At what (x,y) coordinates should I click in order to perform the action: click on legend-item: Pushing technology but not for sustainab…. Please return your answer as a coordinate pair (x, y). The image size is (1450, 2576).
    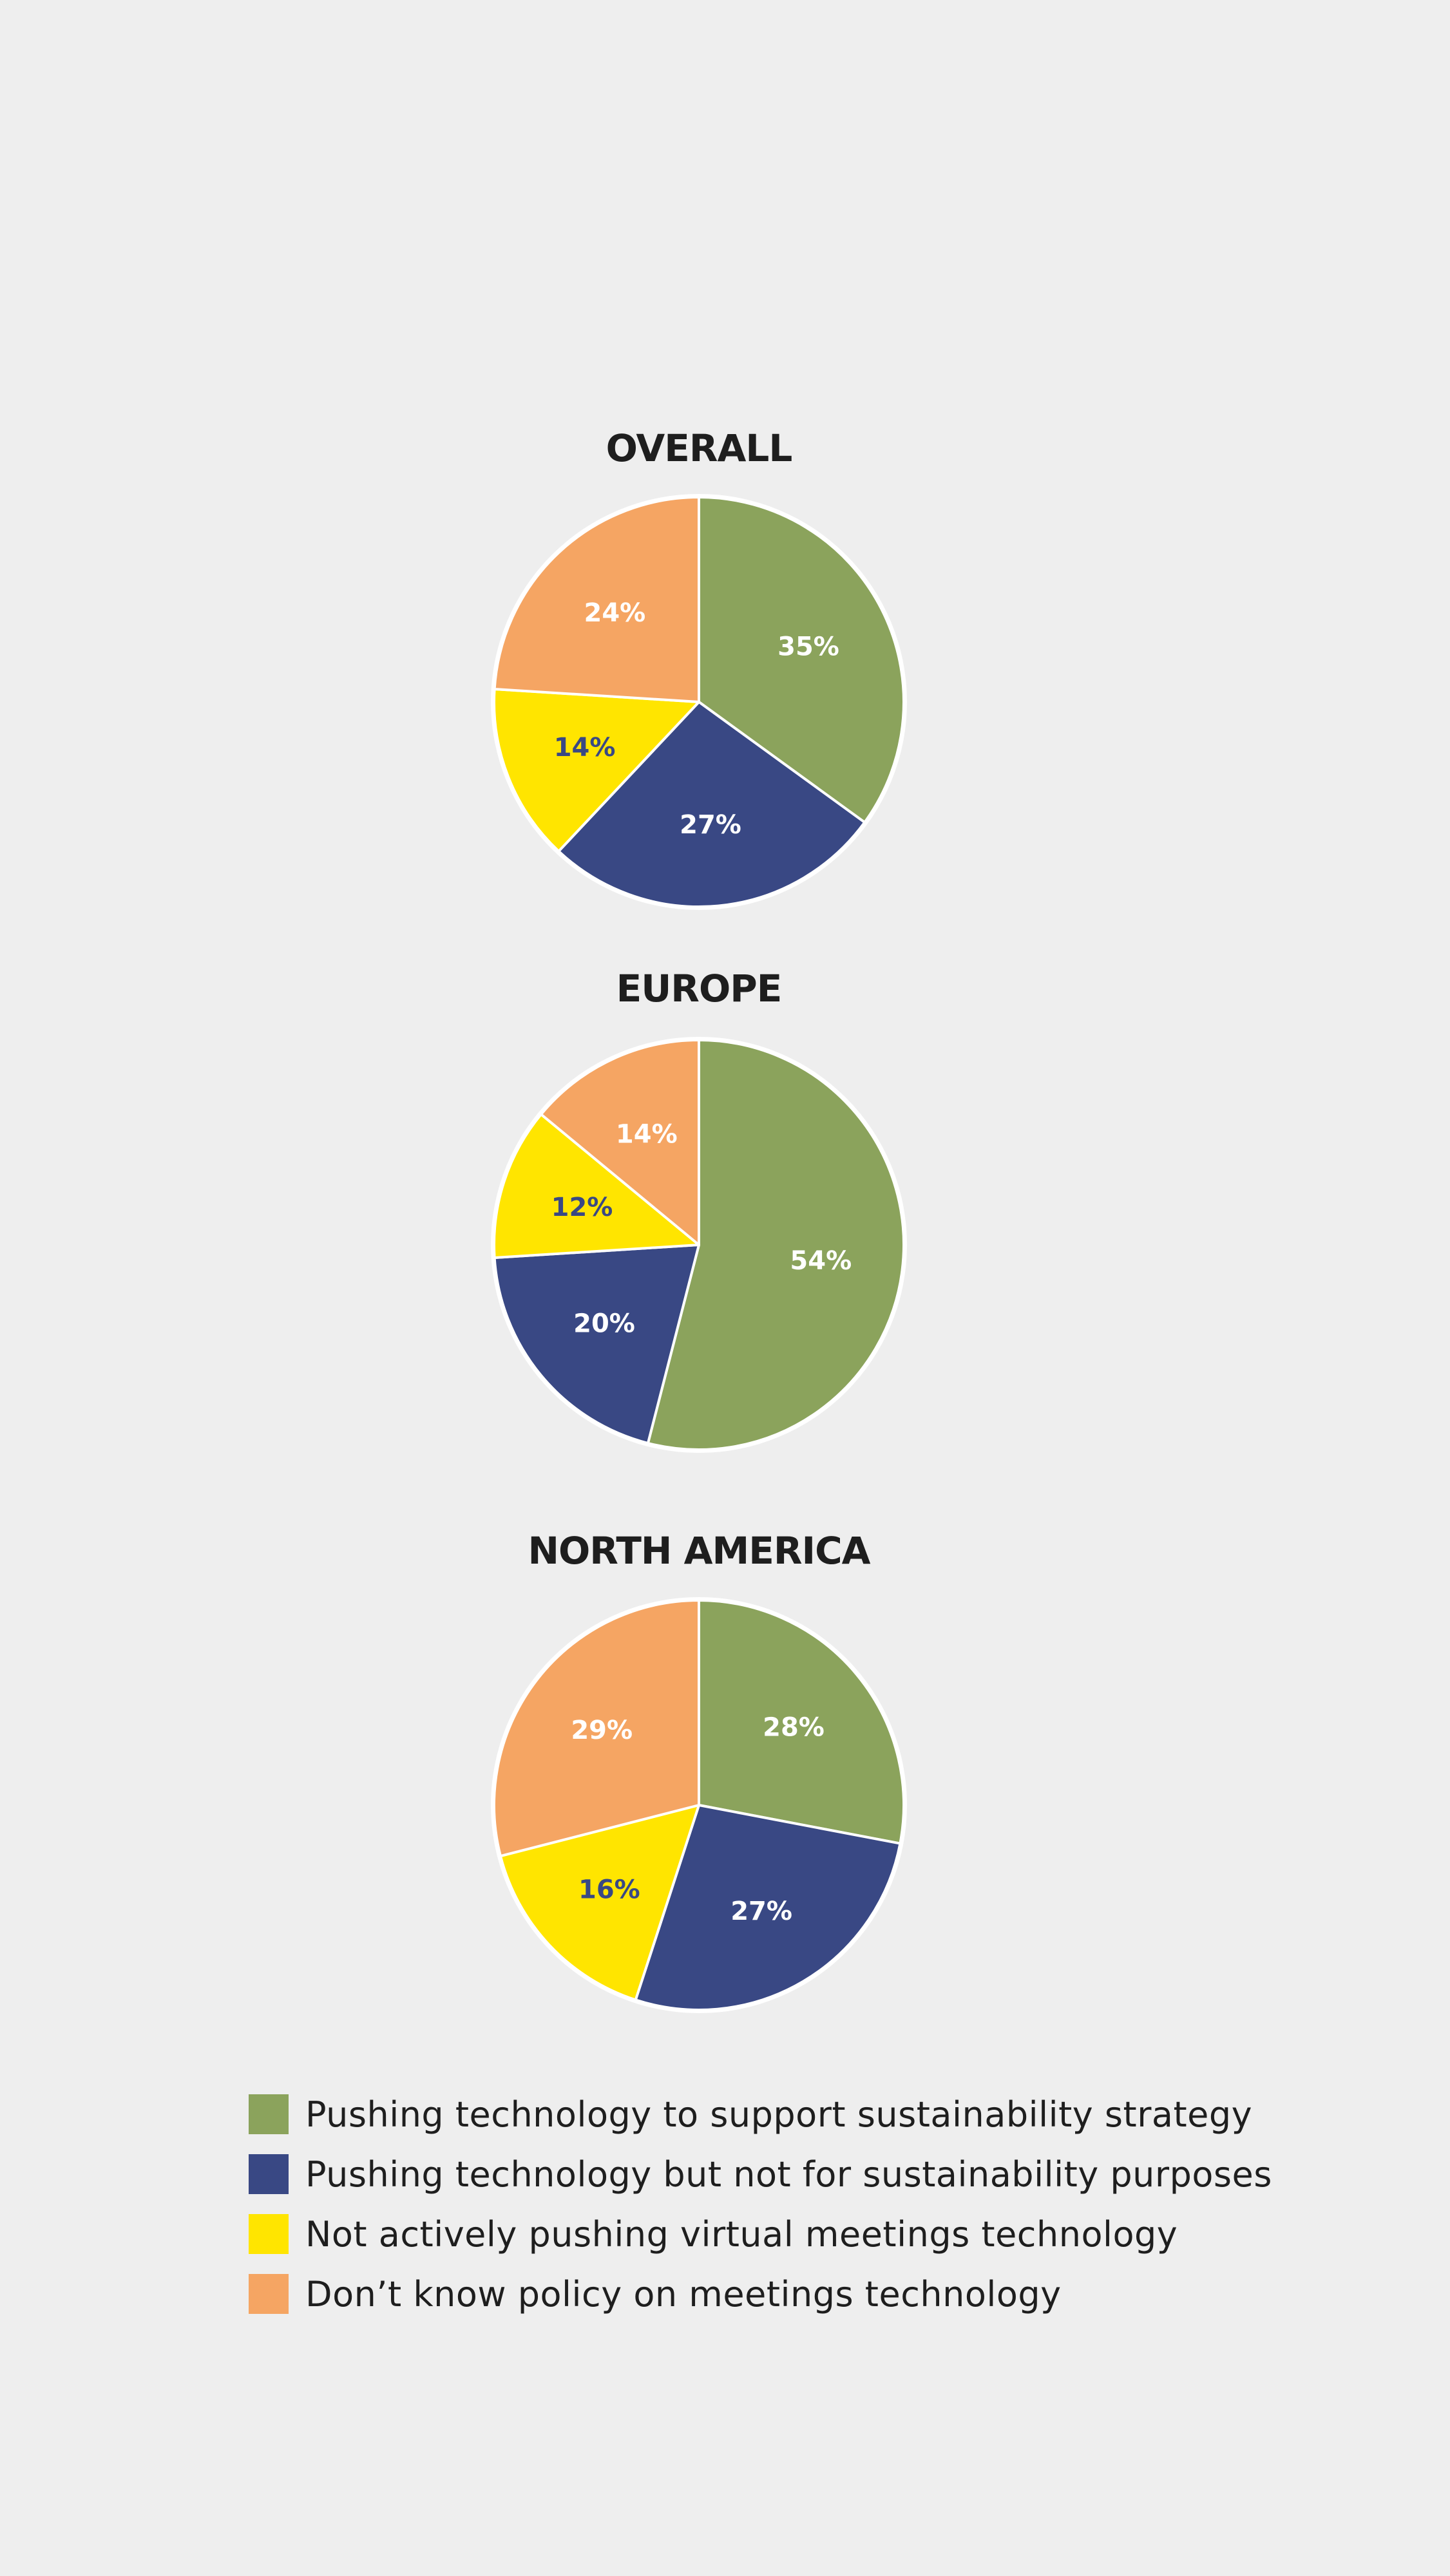
    Looking at the image, I should click on (829, 2174).